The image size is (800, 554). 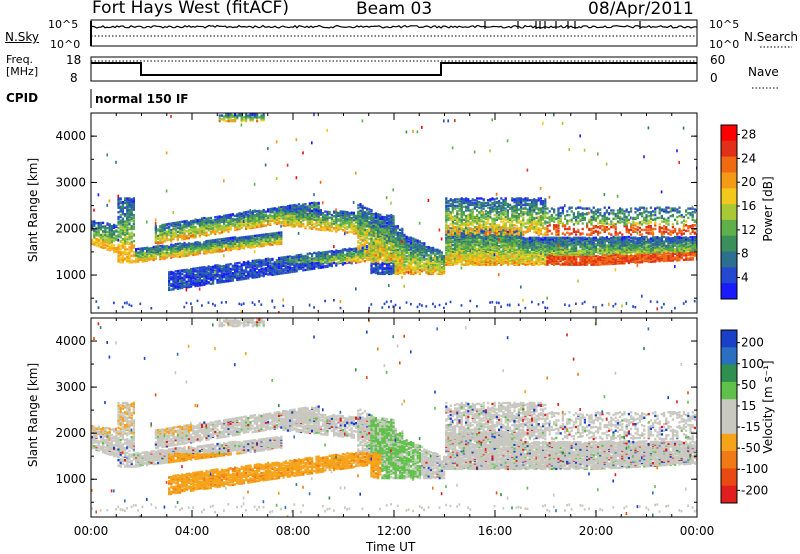 I want to click on date-title: 08/Apr/2011, so click(x=641, y=9).